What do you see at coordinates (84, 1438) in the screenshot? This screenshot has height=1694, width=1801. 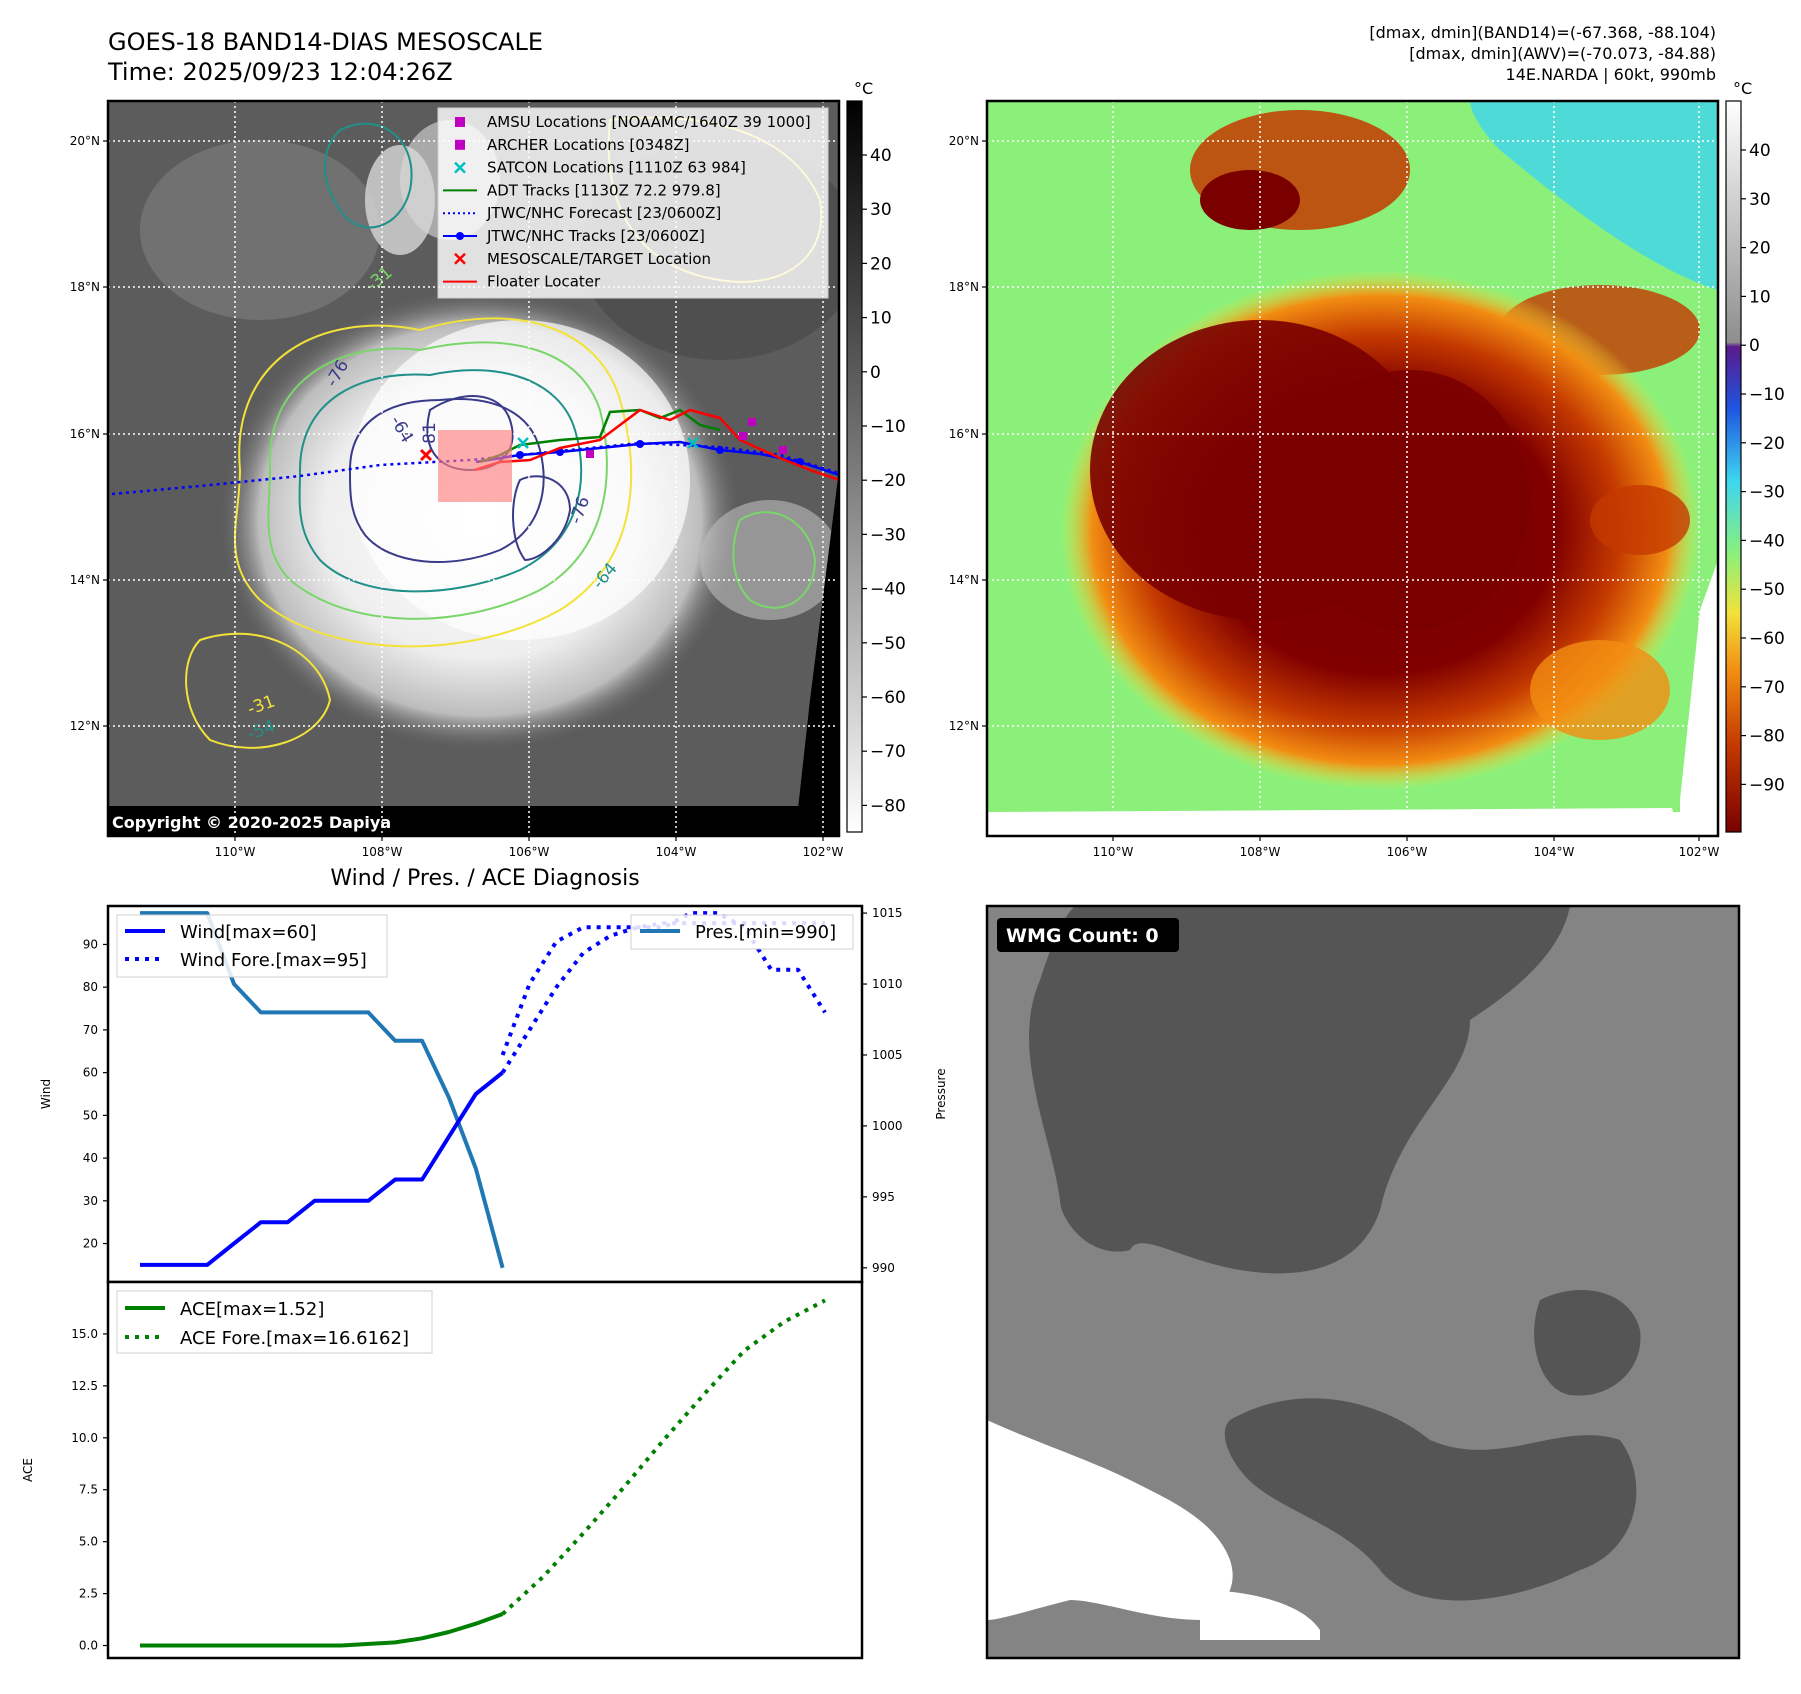 I see `y-tick-label: 10.0` at bounding box center [84, 1438].